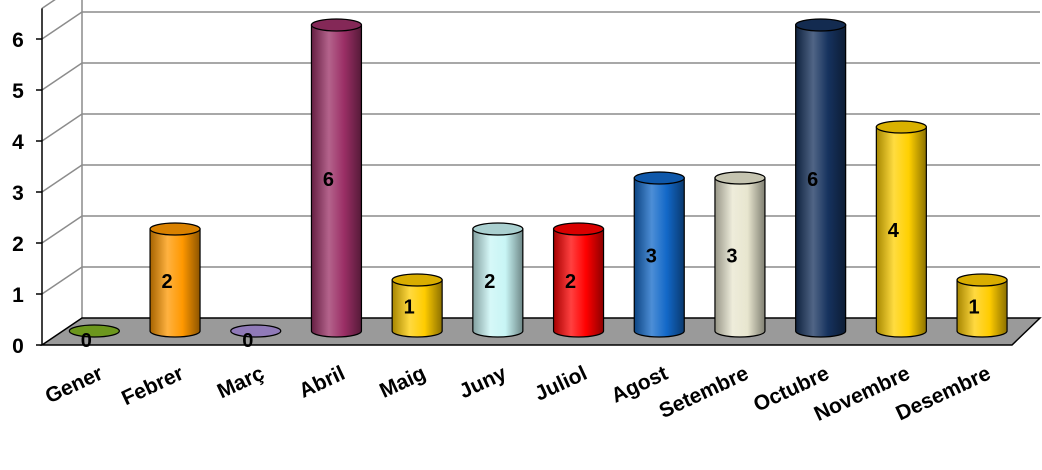 The height and width of the screenshot is (470, 1042). Describe the element at coordinates (241, 383) in the screenshot. I see `x-tick-label: Març` at that location.